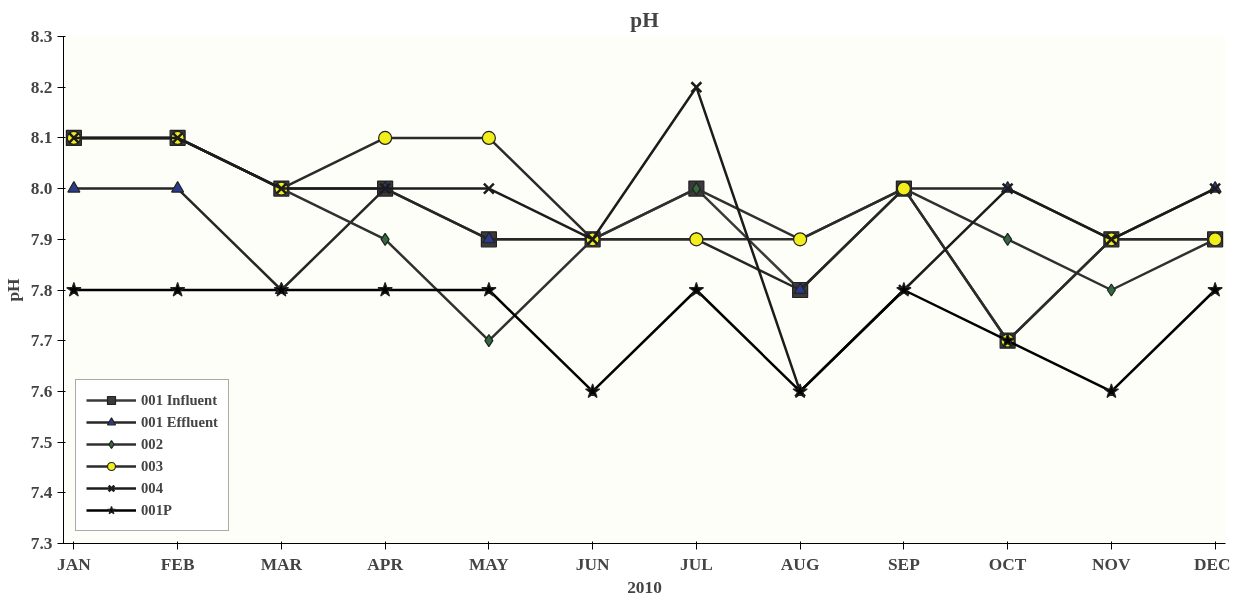 Image resolution: width=1238 pixels, height=602 pixels. I want to click on x-tick-label: JUL, so click(696, 564).